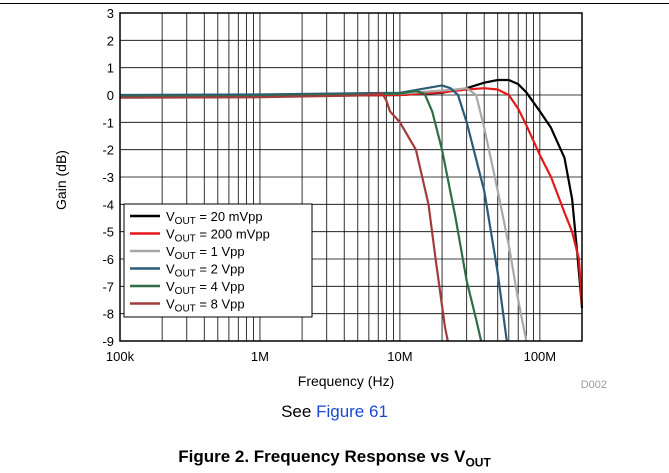 The width and height of the screenshot is (669, 473). Describe the element at coordinates (120, 356) in the screenshot. I see `x-tick-label: 100k` at that location.